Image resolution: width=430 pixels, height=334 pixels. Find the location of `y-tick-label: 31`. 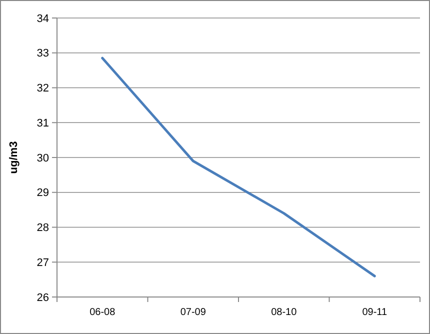

y-tick-label: 31 is located at coordinates (42, 123).